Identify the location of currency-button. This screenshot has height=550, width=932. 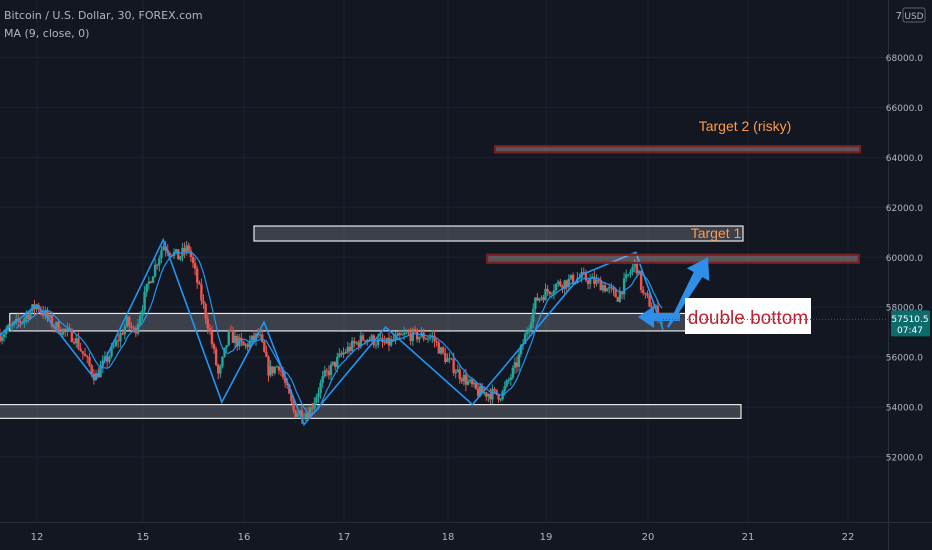
(914, 15).